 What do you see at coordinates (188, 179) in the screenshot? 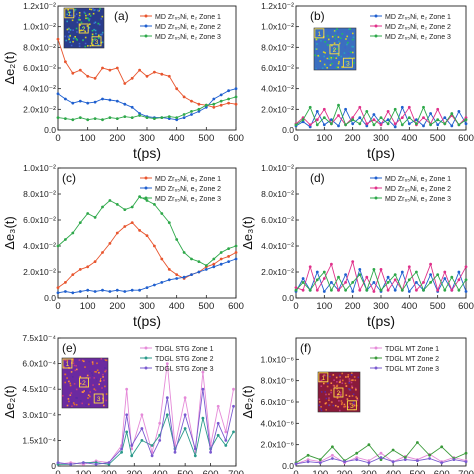
I see `legend-label: MD Zr₆₅Ni, e₃ Zone 1` at bounding box center [188, 179].